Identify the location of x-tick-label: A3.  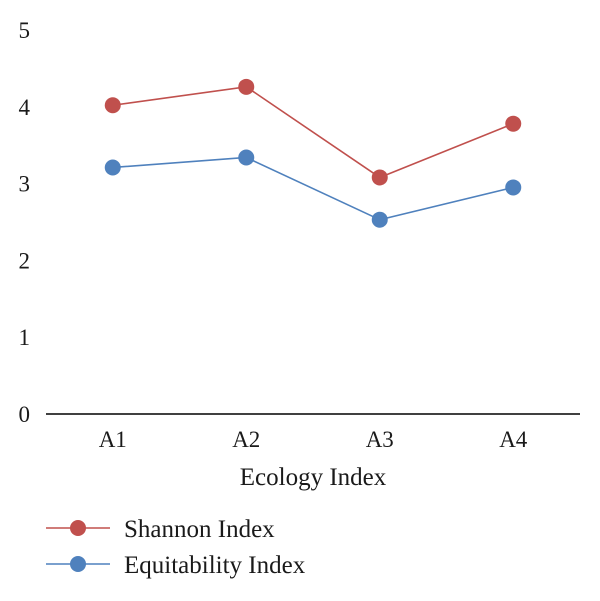
(380, 439).